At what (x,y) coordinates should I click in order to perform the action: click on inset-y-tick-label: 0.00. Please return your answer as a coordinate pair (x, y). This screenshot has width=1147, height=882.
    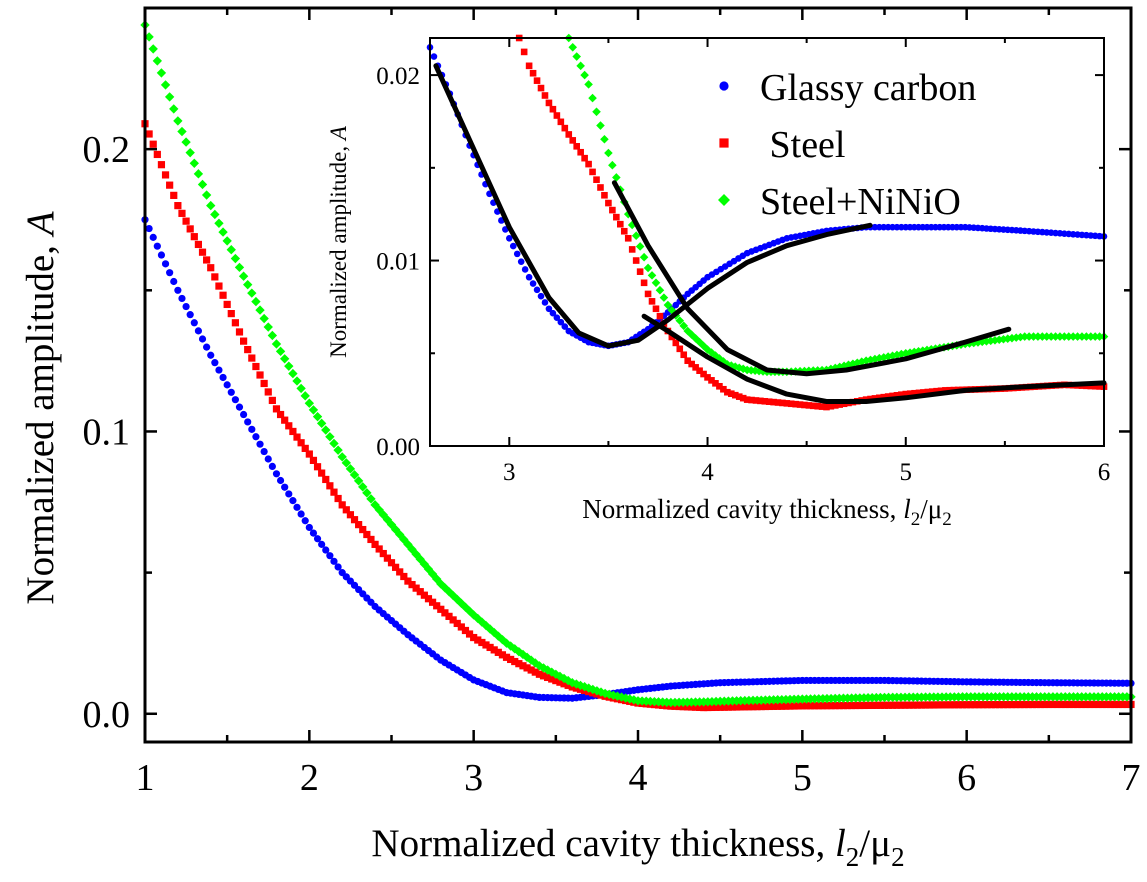
    Looking at the image, I should click on (398, 447).